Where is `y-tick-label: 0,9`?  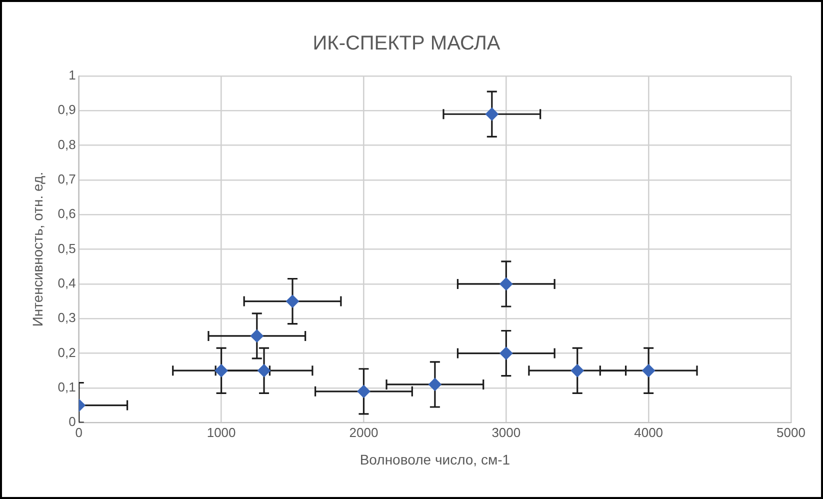 y-tick-label: 0,9 is located at coordinates (67, 110).